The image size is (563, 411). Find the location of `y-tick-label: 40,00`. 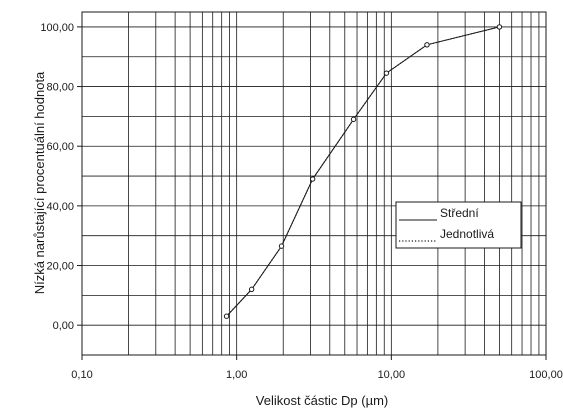

y-tick-label: 40,00 is located at coordinates (60, 207).